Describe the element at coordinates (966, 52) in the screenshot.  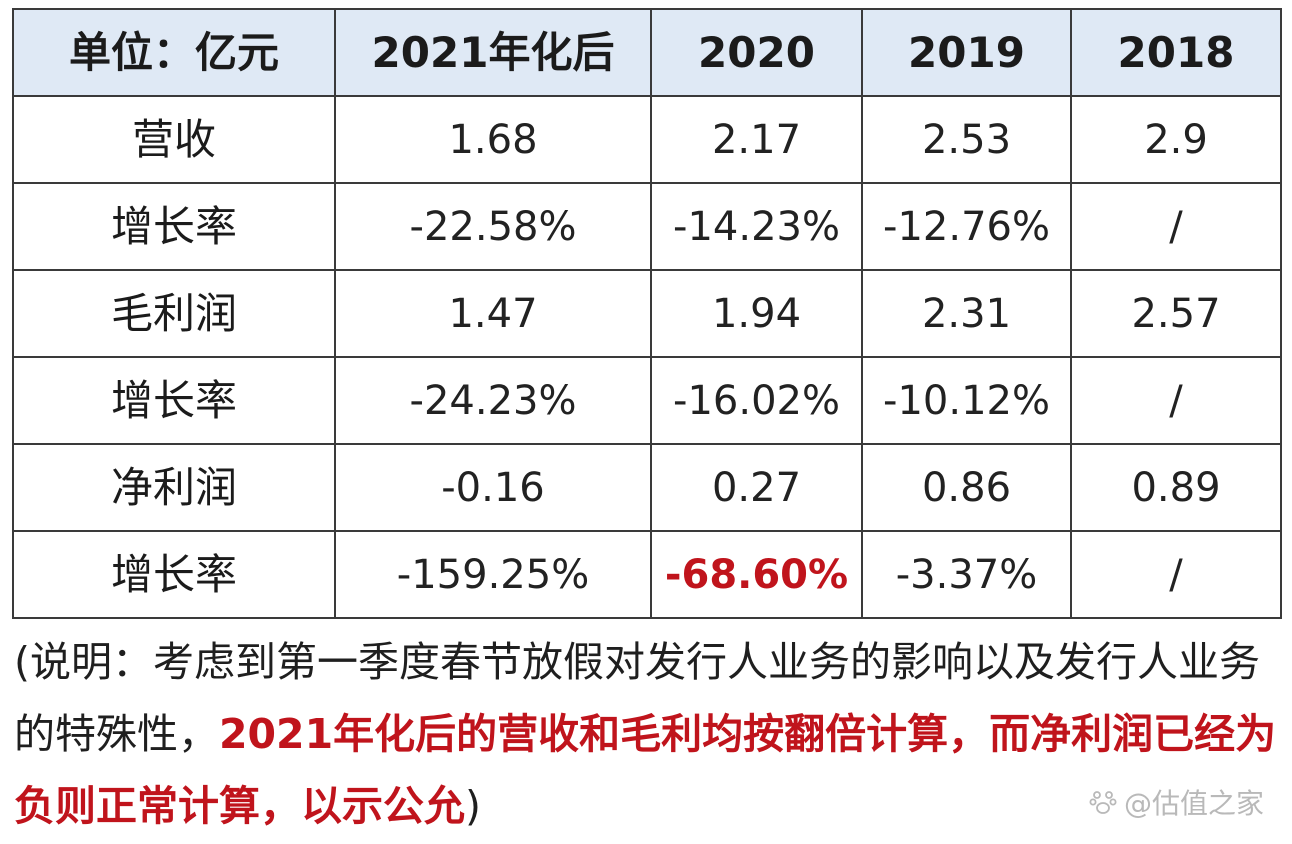
I see `column-header-2019: 2019` at that location.